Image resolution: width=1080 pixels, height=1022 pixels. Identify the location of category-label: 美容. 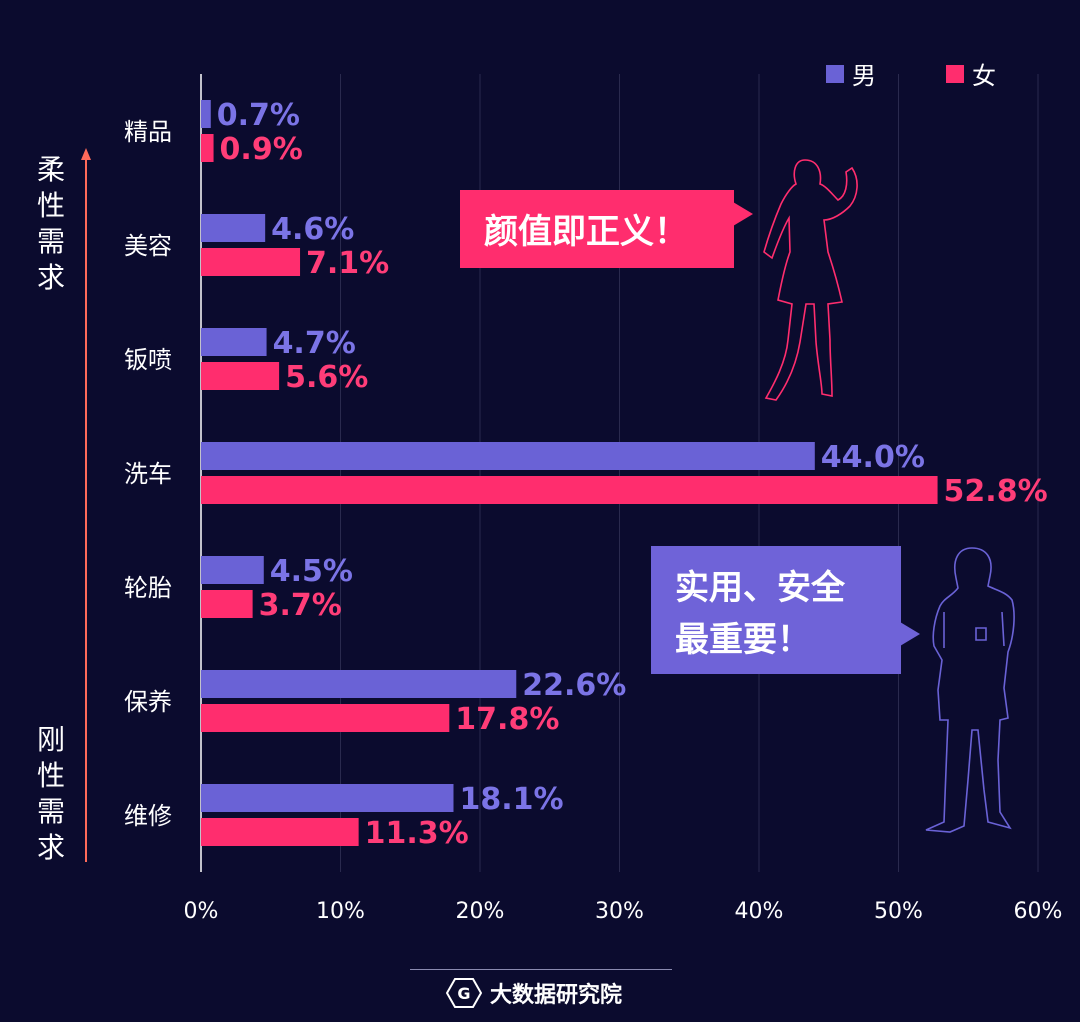
(148, 246).